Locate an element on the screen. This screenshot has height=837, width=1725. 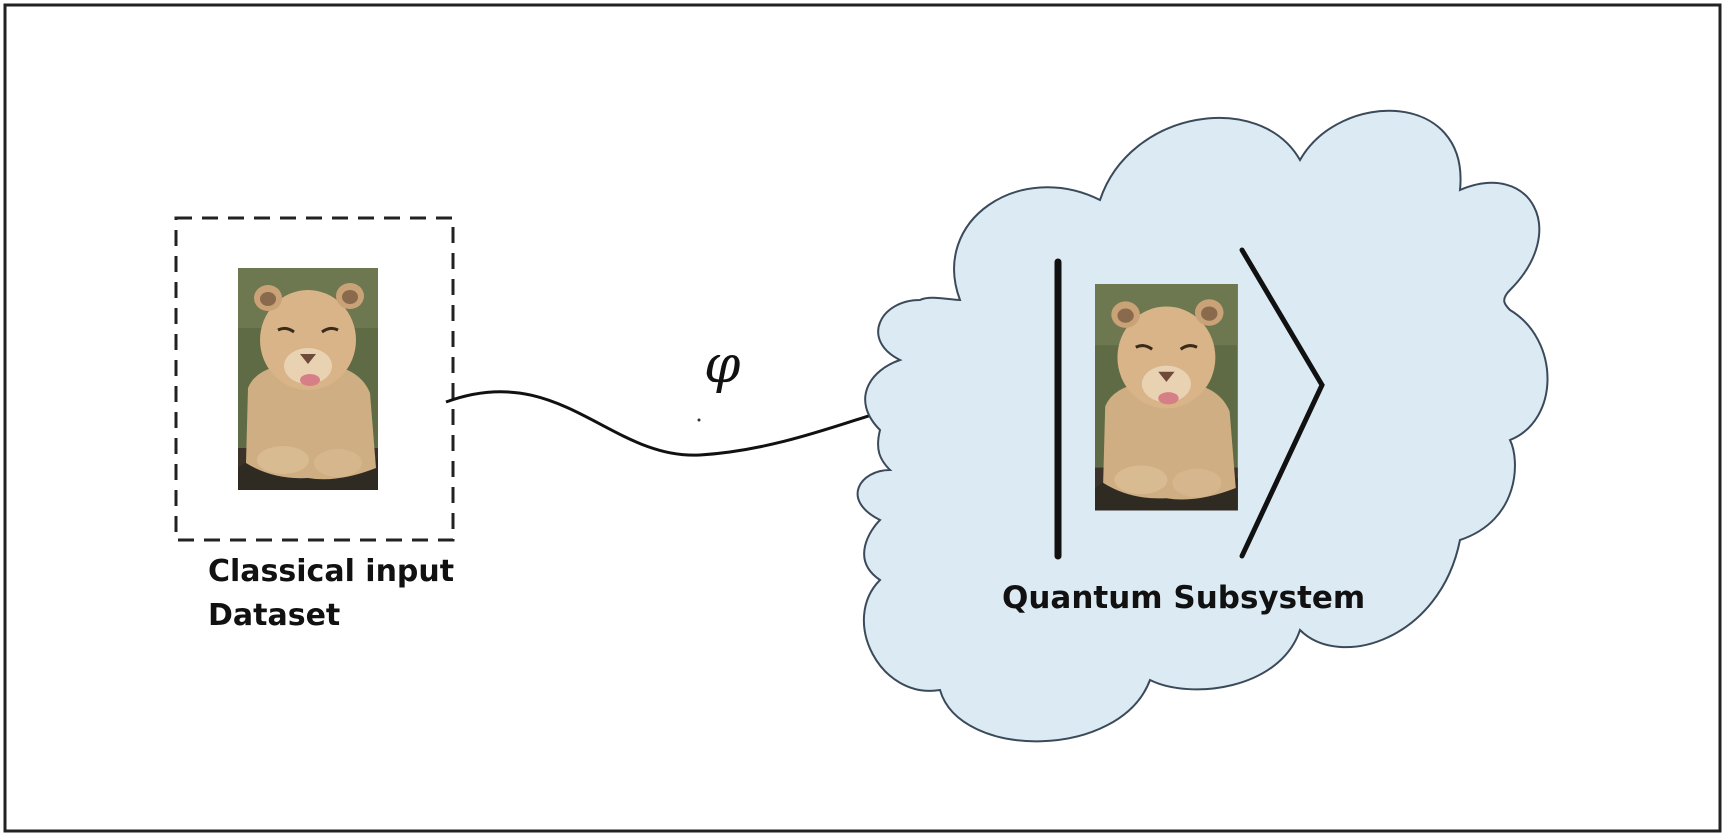
phi-symbol: φ is located at coordinates (722, 365).